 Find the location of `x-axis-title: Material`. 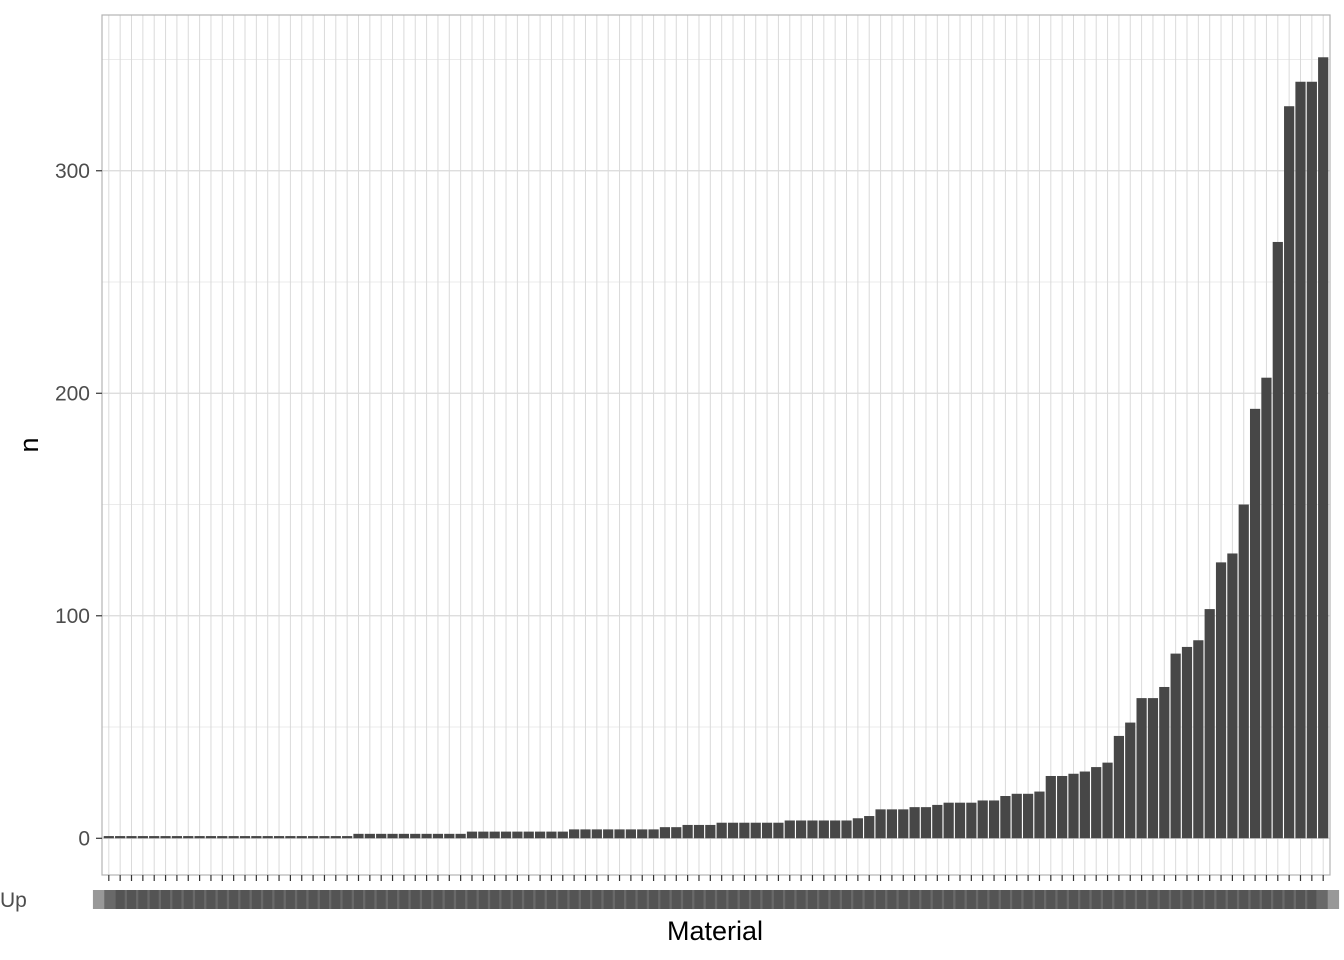

x-axis-title: Material is located at coordinates (715, 931).